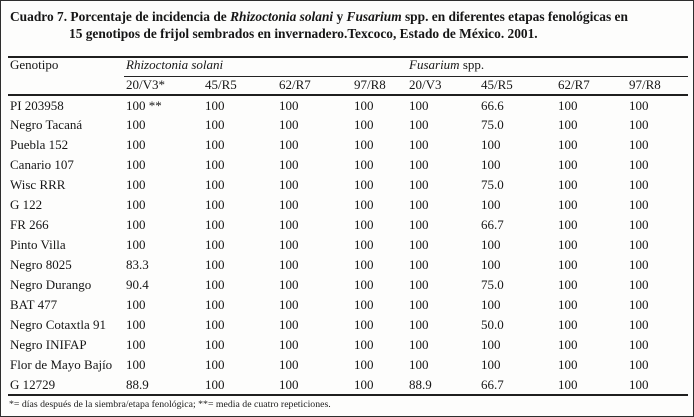 Image resolution: width=694 pixels, height=417 pixels. I want to click on genotype-cell: Negro Durango, so click(51, 284).